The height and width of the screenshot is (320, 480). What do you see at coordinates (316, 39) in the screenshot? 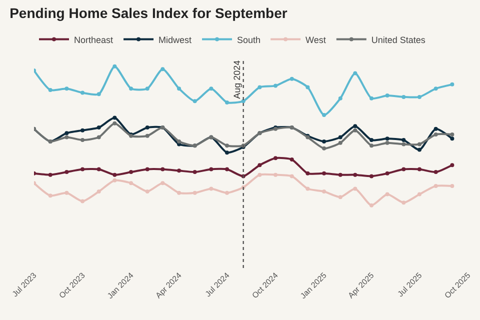
I see `legend-label: West` at bounding box center [316, 39].